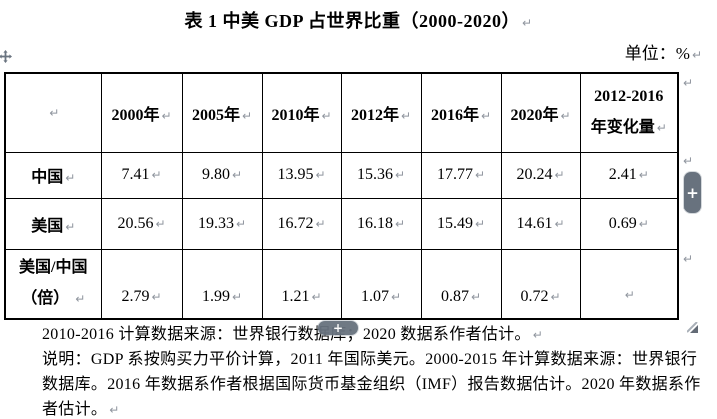 The height and width of the screenshot is (419, 717). What do you see at coordinates (53, 268) in the screenshot?
I see `label-line1: 美国/中国` at bounding box center [53, 268].